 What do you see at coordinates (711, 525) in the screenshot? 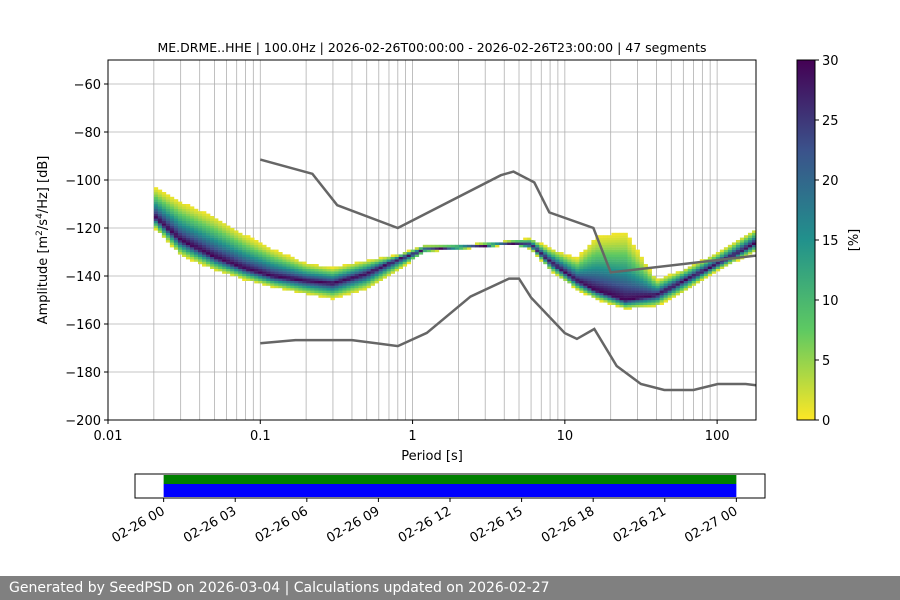
I see `timeline-tick-label: 02-27 00` at bounding box center [711, 525].